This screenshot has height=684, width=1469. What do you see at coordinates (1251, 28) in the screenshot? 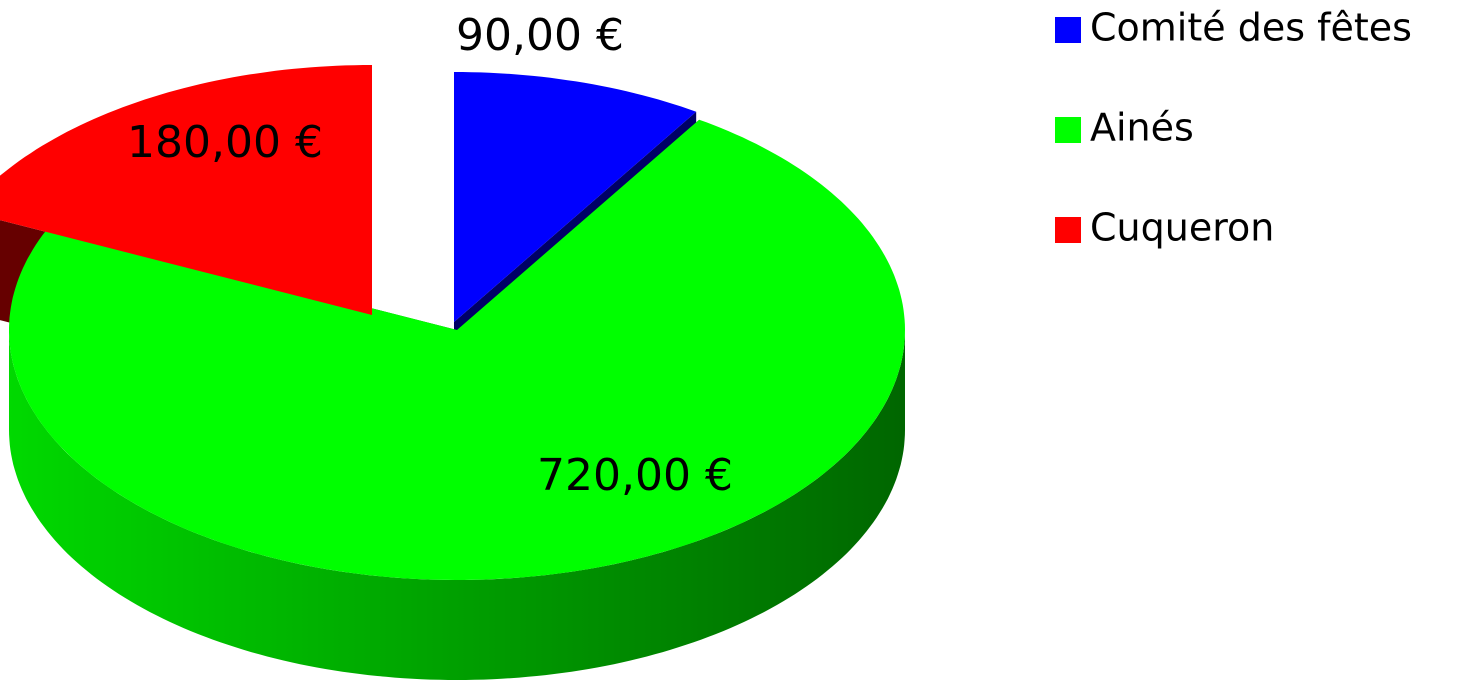
I see `legend-label: Comité des fêtes` at bounding box center [1251, 28].